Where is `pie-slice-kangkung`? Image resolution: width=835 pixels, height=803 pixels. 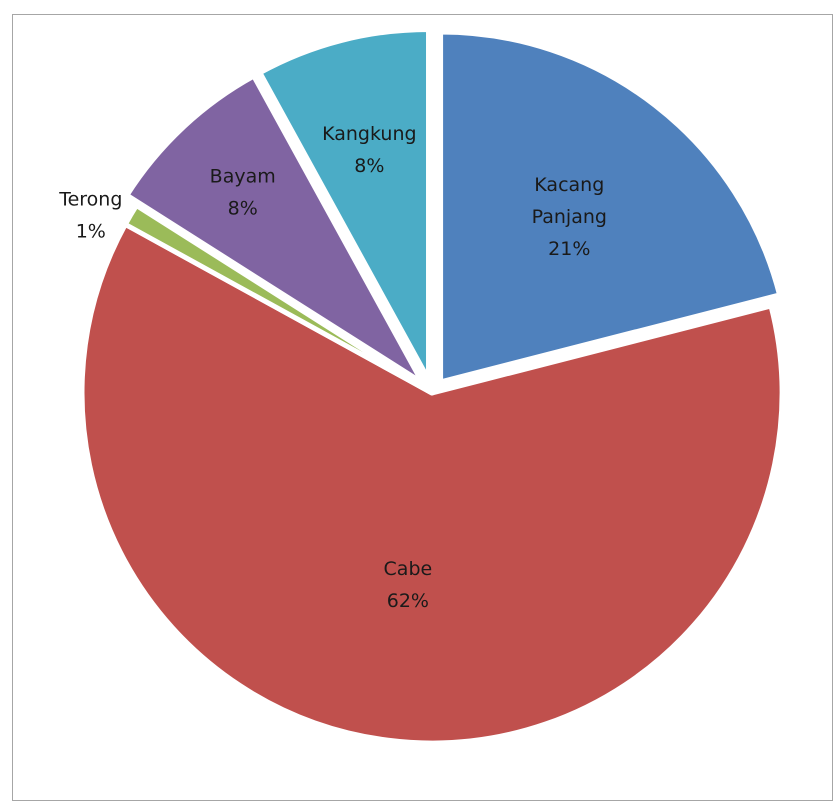 pie-slice-kangkung is located at coordinates (344, 204).